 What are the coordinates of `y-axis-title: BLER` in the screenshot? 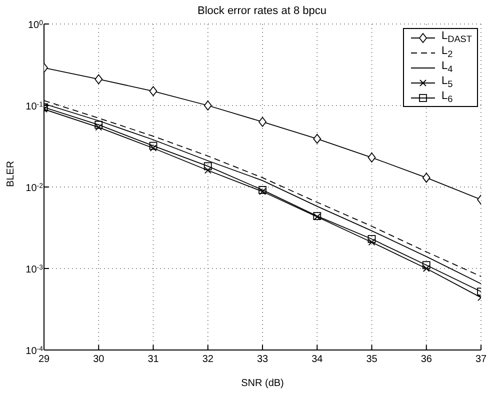 It's located at (11, 173).